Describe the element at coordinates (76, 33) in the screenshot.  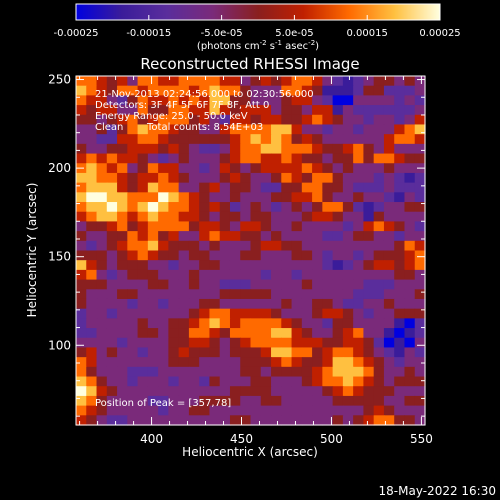
I see `colorbar-tick-label: -0.00025` at that location.